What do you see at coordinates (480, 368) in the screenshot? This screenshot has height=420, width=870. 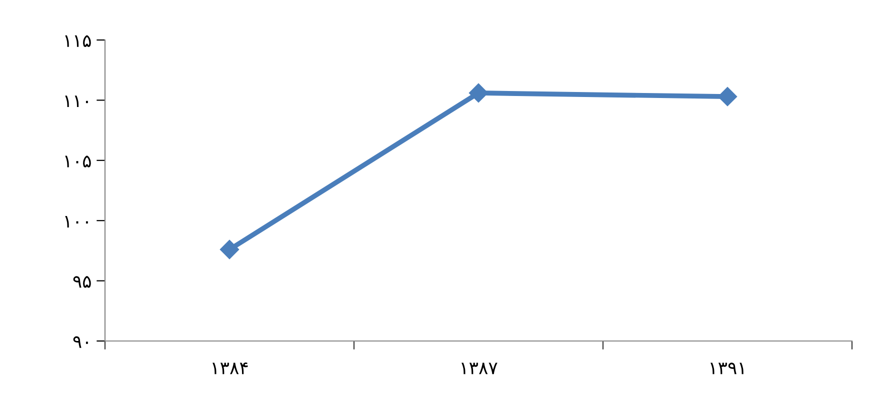 I see `x-tick-label: ۱۳۸۷` at bounding box center [480, 368].